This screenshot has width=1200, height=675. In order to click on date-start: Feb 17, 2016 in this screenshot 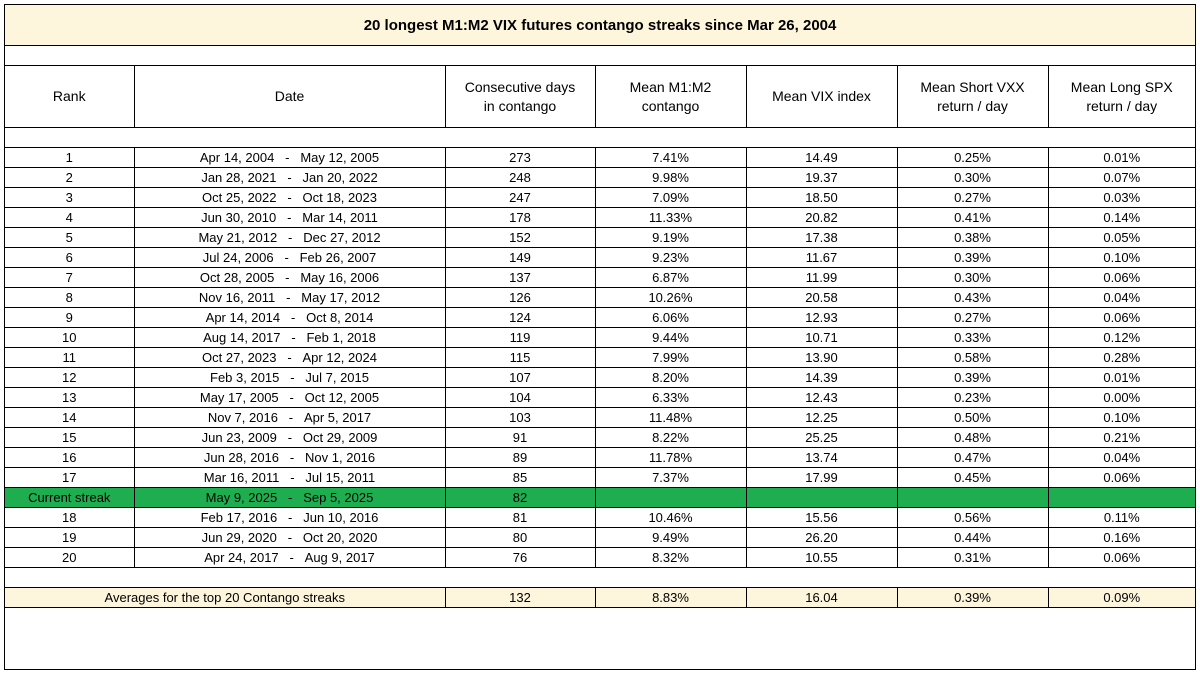, I will do `click(239, 517)`.